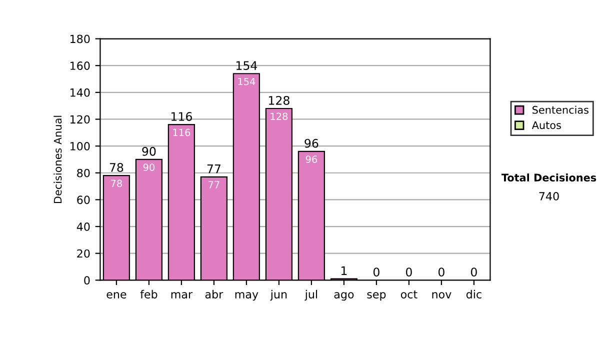 The height and width of the screenshot is (340, 600). Describe the element at coordinates (474, 294) in the screenshot. I see `x-tick-label: dic` at that location.